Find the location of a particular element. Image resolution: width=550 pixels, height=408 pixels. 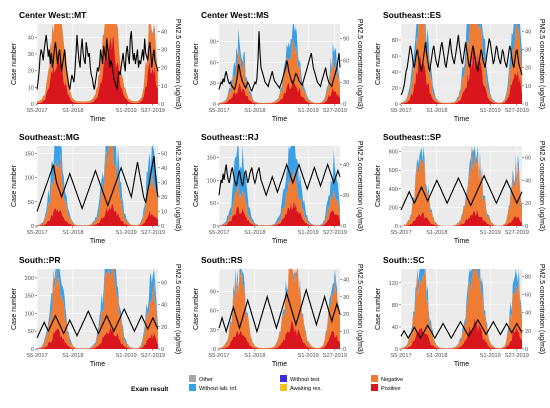

panel-title: South::PR is located at coordinates (40, 260).